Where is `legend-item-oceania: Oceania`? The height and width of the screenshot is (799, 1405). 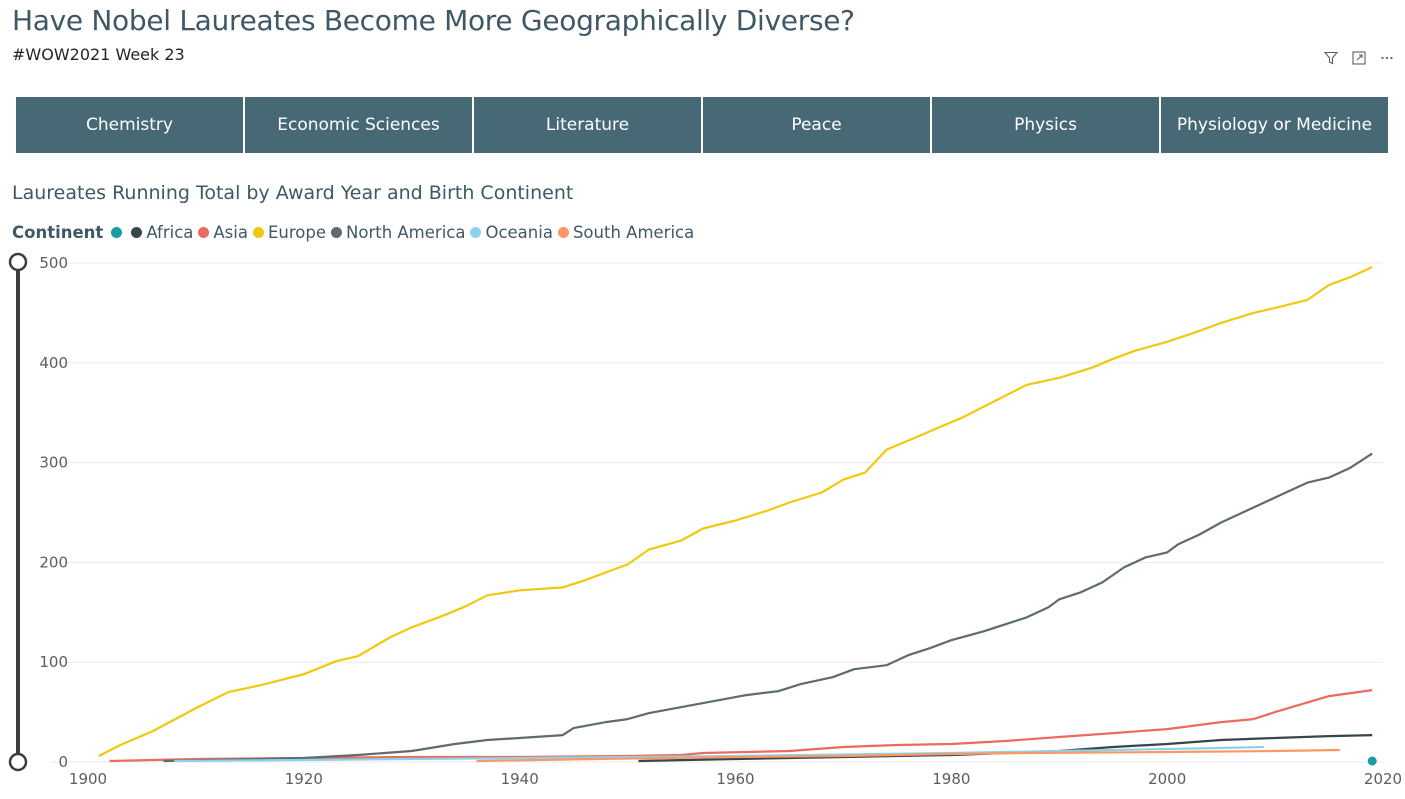 legend-item-oceania: Oceania is located at coordinates (511, 232).